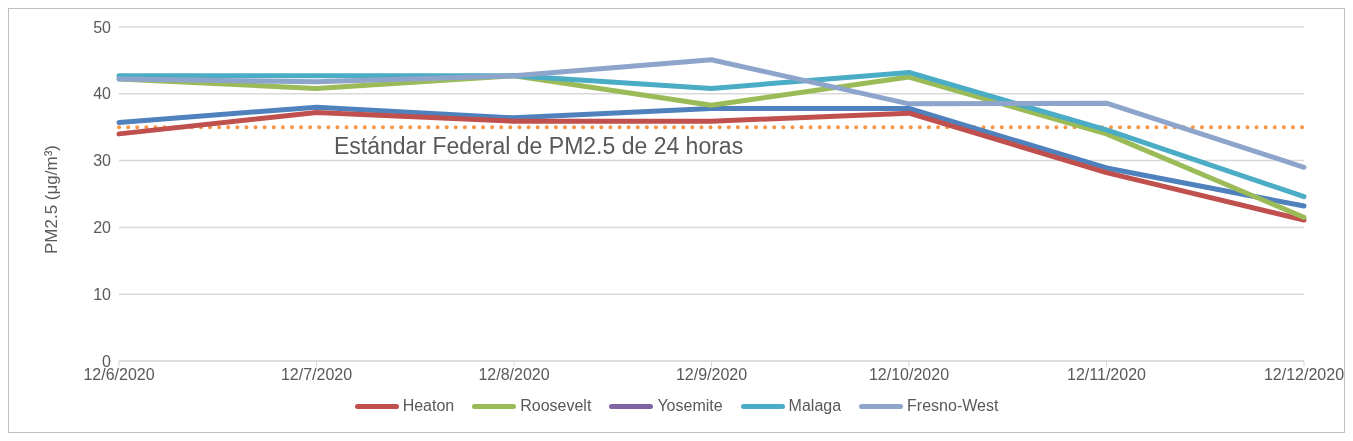 Image resolution: width=1353 pixels, height=441 pixels. Describe the element at coordinates (428, 406) in the screenshot. I see `legend-label: Heaton` at that location.